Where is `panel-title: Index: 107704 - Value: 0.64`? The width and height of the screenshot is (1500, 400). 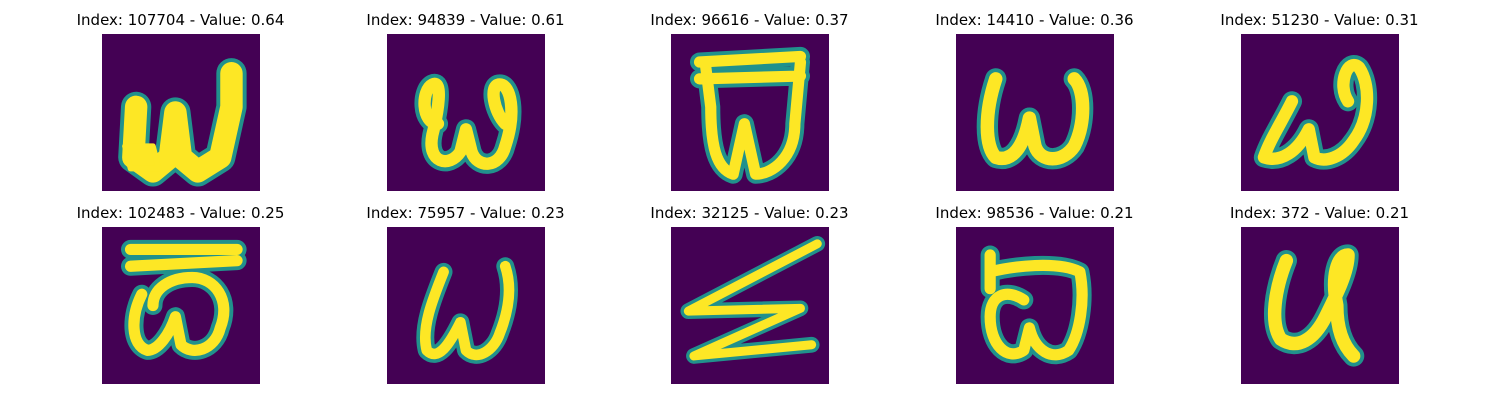 panel-title: Index: 107704 - Value: 0.64 is located at coordinates (180, 20).